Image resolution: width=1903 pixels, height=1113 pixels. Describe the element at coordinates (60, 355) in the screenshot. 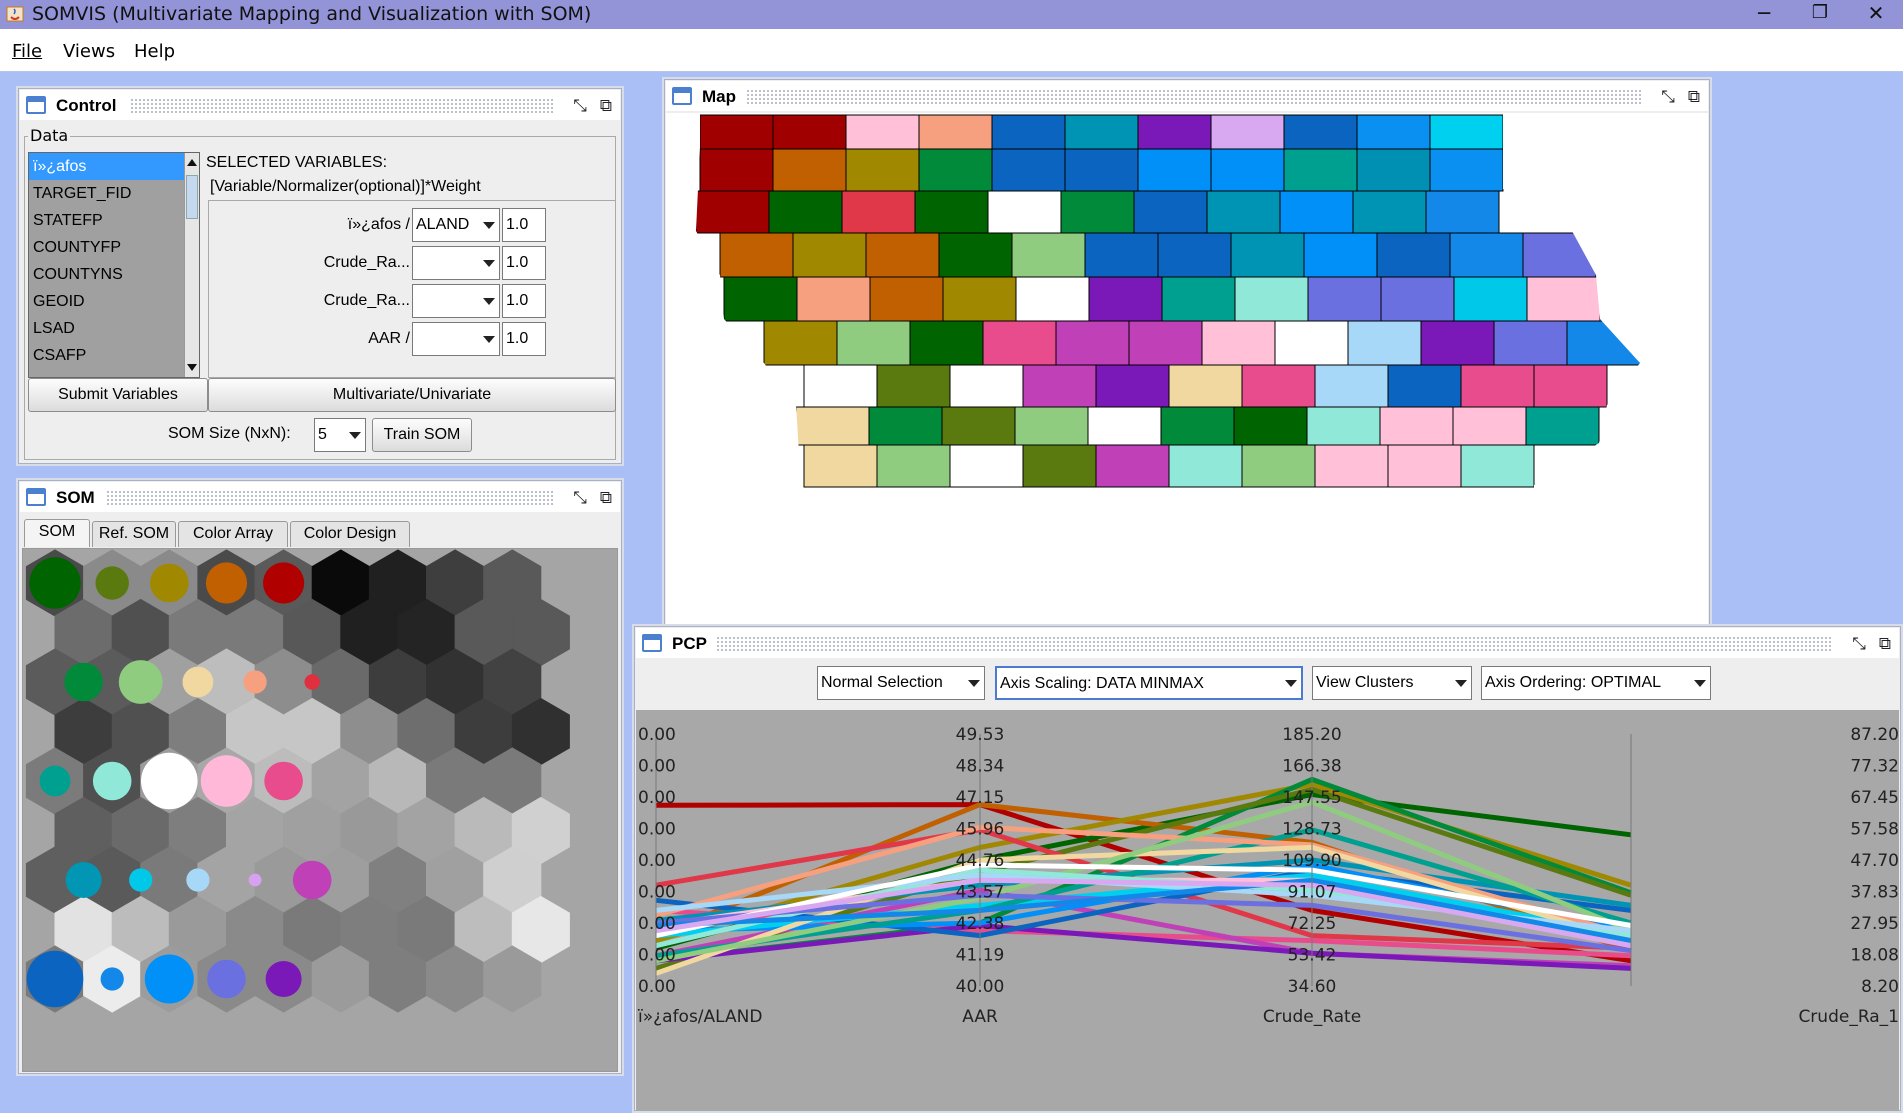

I see `variable-list-item: CSAFP` at that location.